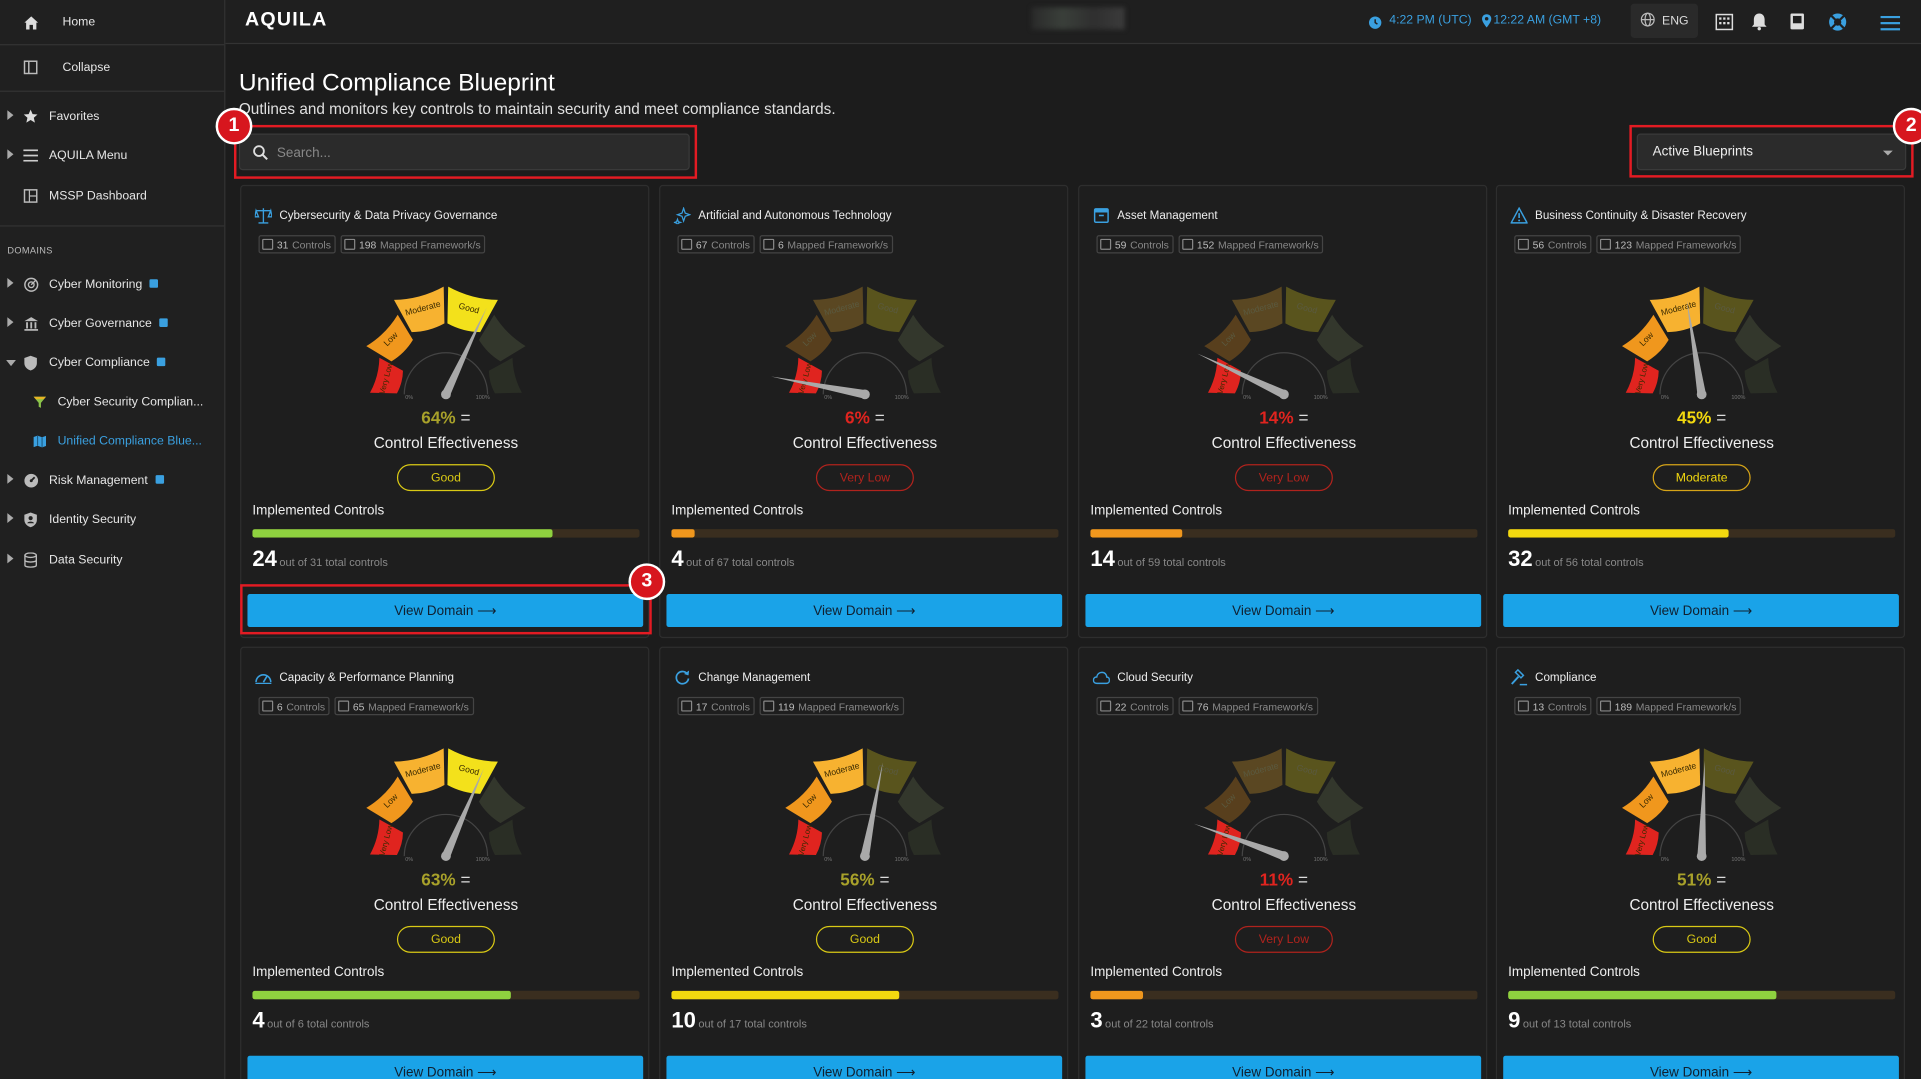 The width and height of the screenshot is (1921, 1079). What do you see at coordinates (30, 323) in the screenshot?
I see `bank-icon` at bounding box center [30, 323].